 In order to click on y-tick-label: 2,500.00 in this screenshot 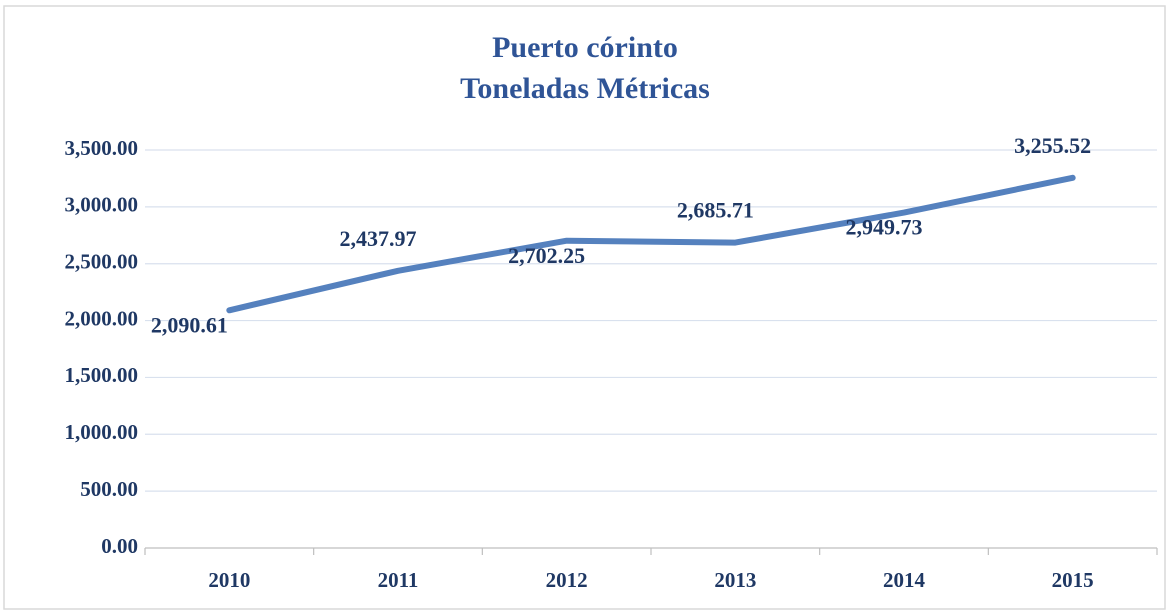, I will do `click(102, 262)`.